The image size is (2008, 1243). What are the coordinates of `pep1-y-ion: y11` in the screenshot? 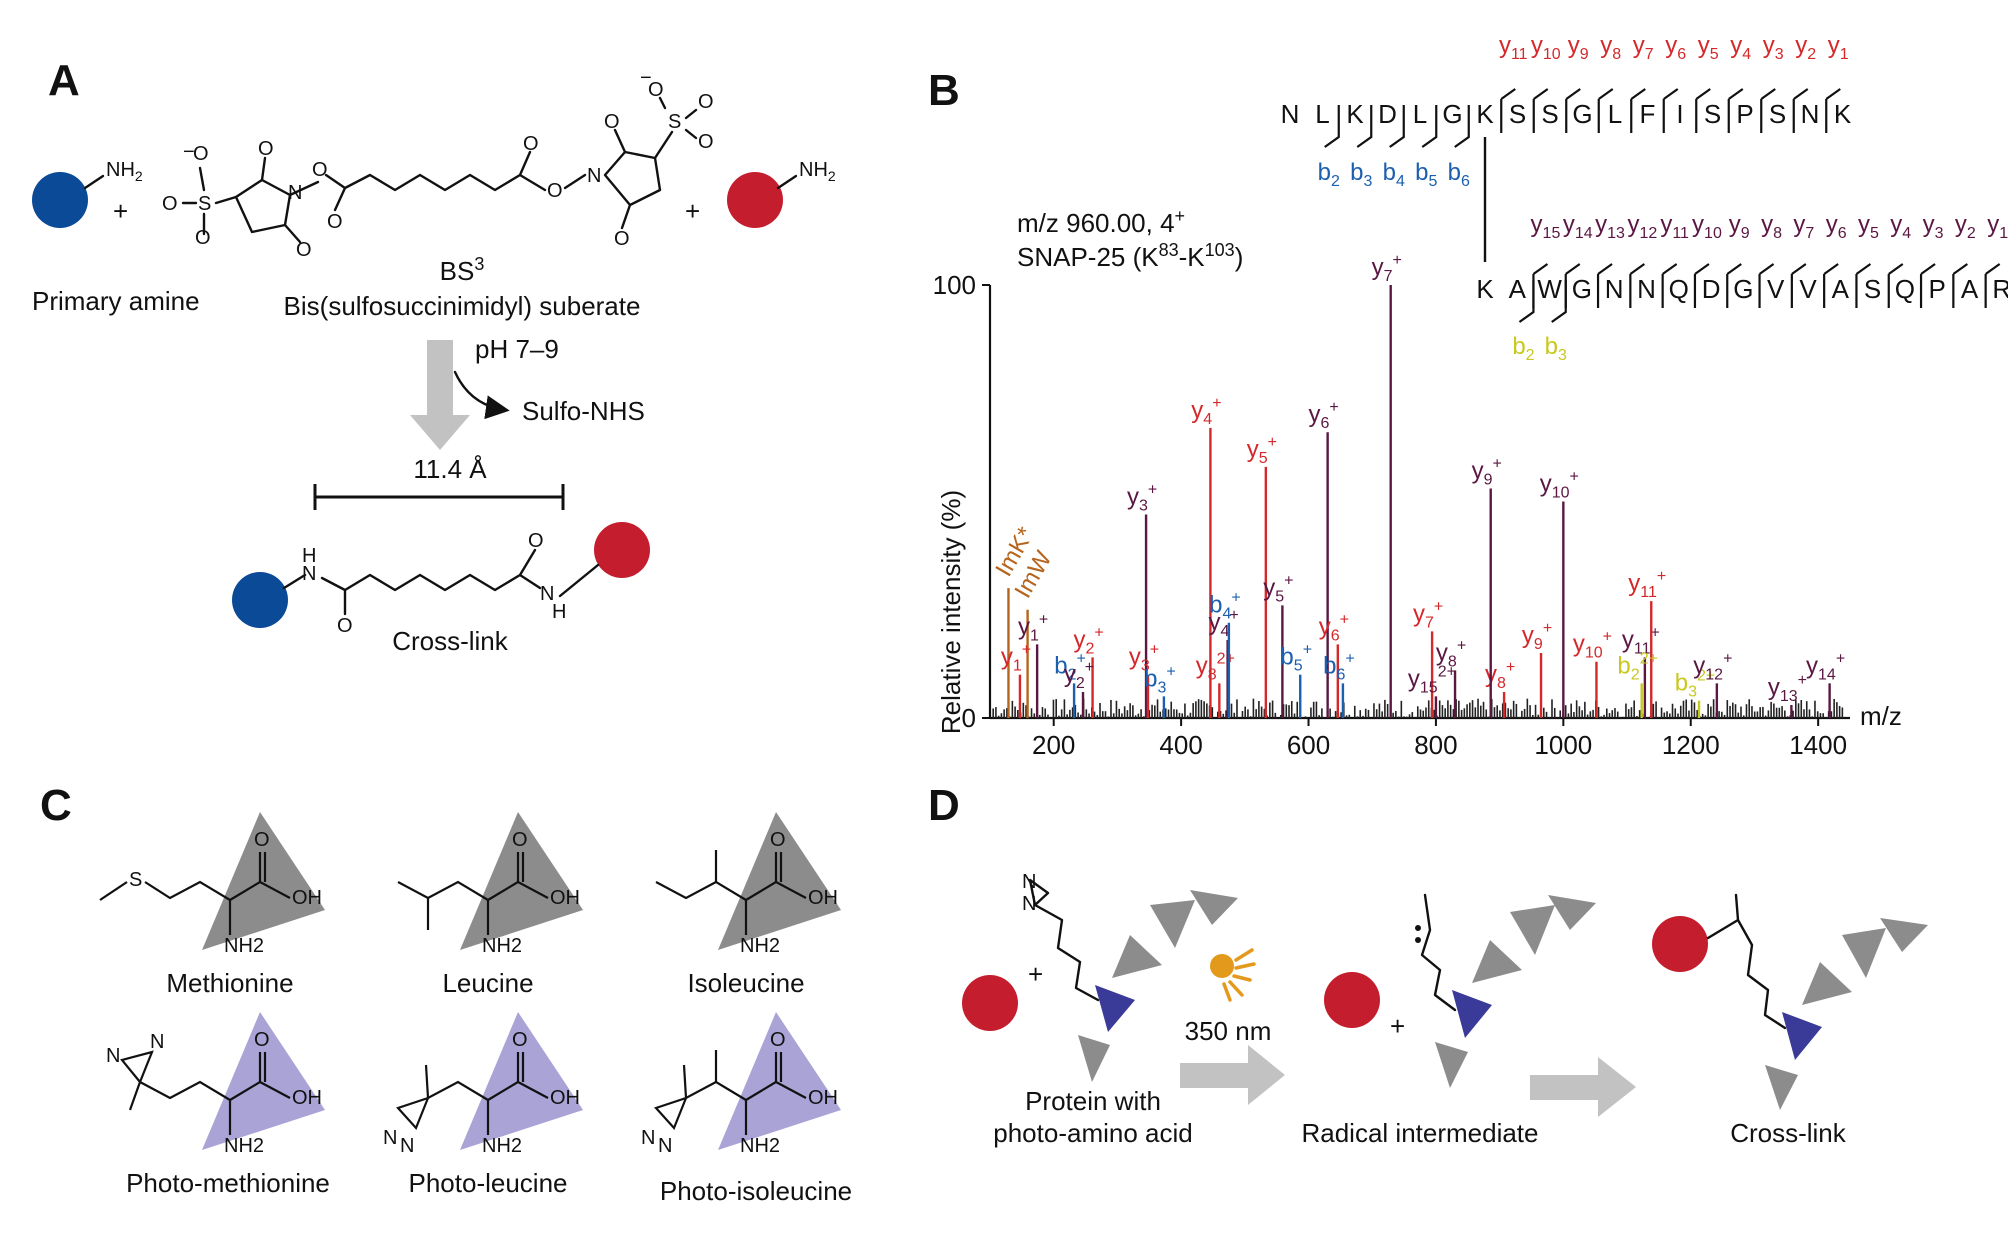 It's located at (1513, 47).